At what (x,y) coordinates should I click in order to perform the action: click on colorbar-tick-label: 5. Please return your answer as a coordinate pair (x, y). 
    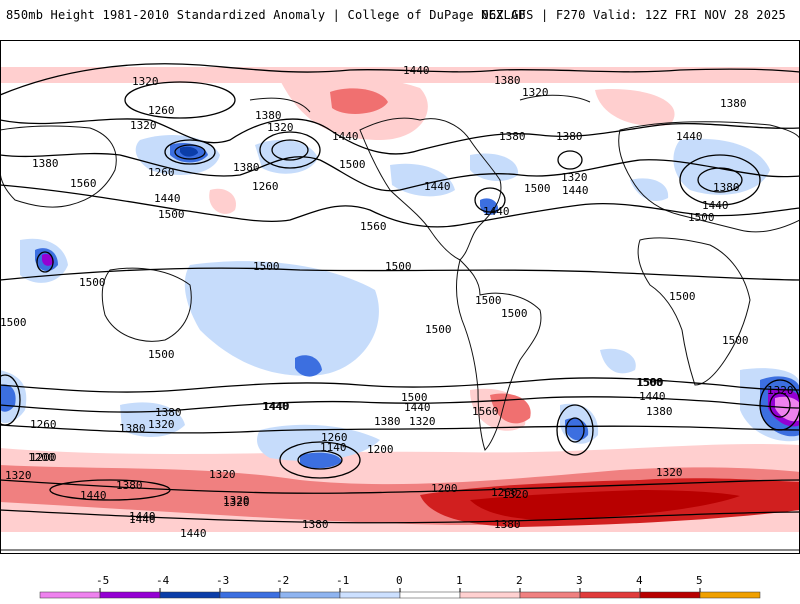
    Looking at the image, I should click on (699, 580).